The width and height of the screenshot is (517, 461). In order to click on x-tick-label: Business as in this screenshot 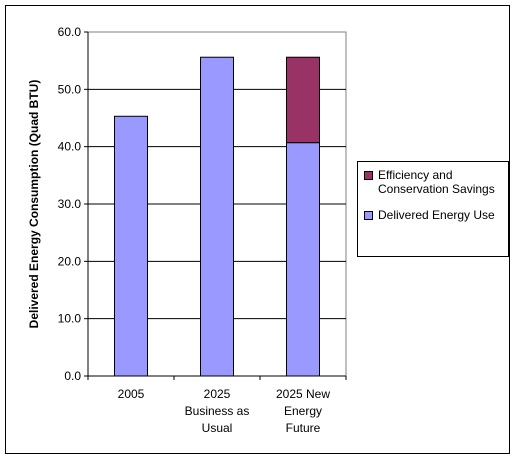, I will do `click(217, 411)`.